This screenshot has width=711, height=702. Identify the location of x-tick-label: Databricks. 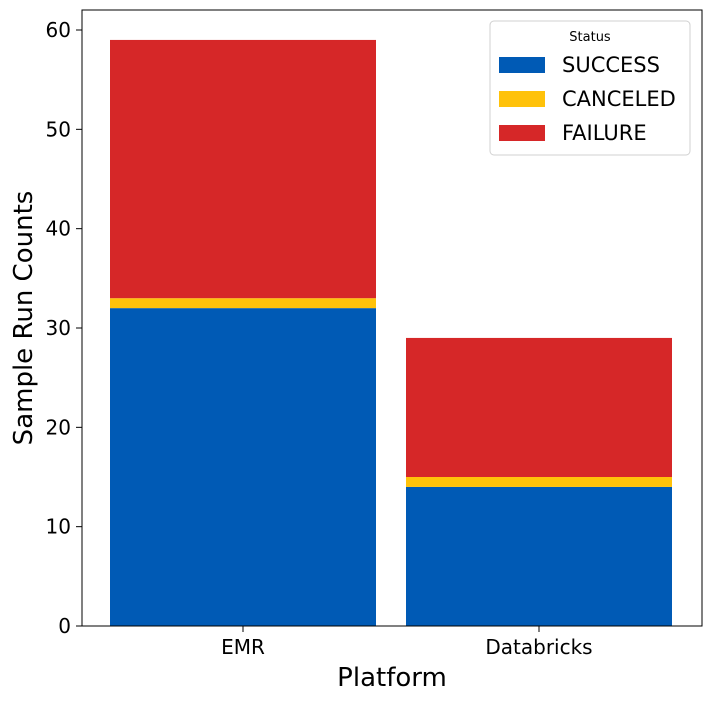
(538, 647).